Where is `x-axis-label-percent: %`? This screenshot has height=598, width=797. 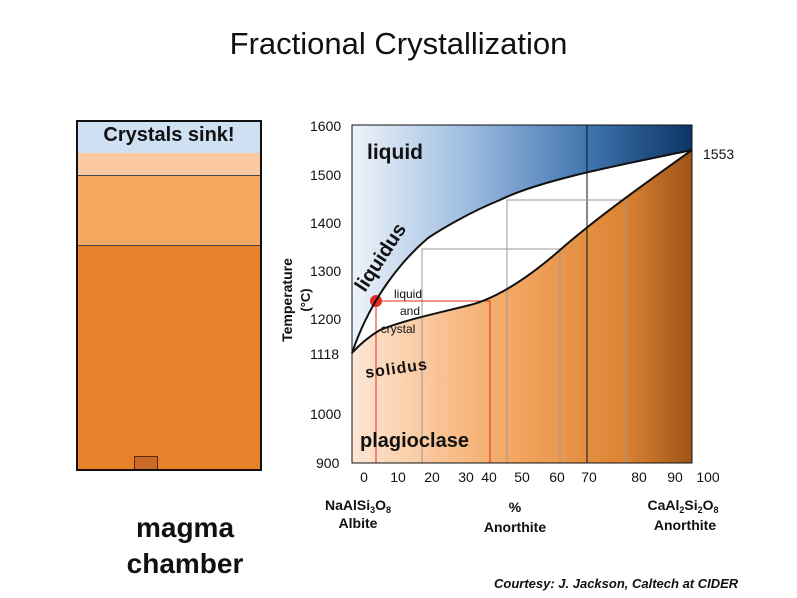 x-axis-label-percent: % is located at coordinates (515, 507).